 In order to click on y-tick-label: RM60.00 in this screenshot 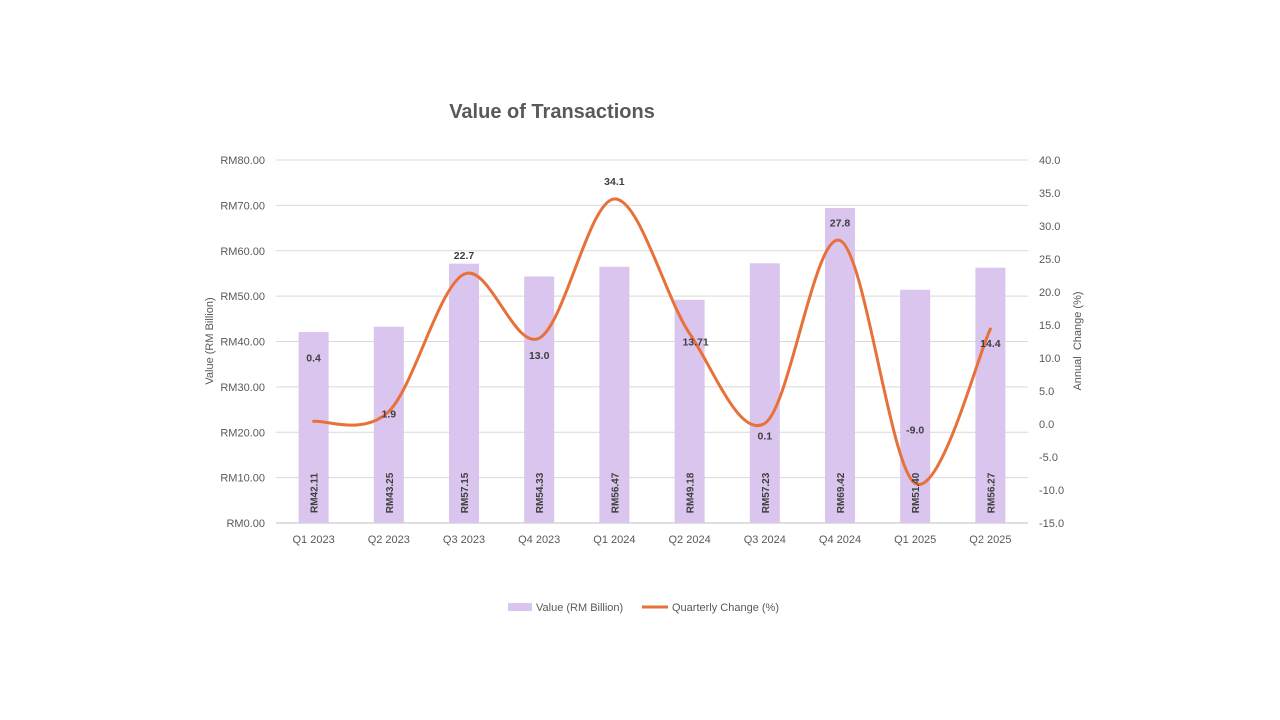, I will do `click(242, 252)`.